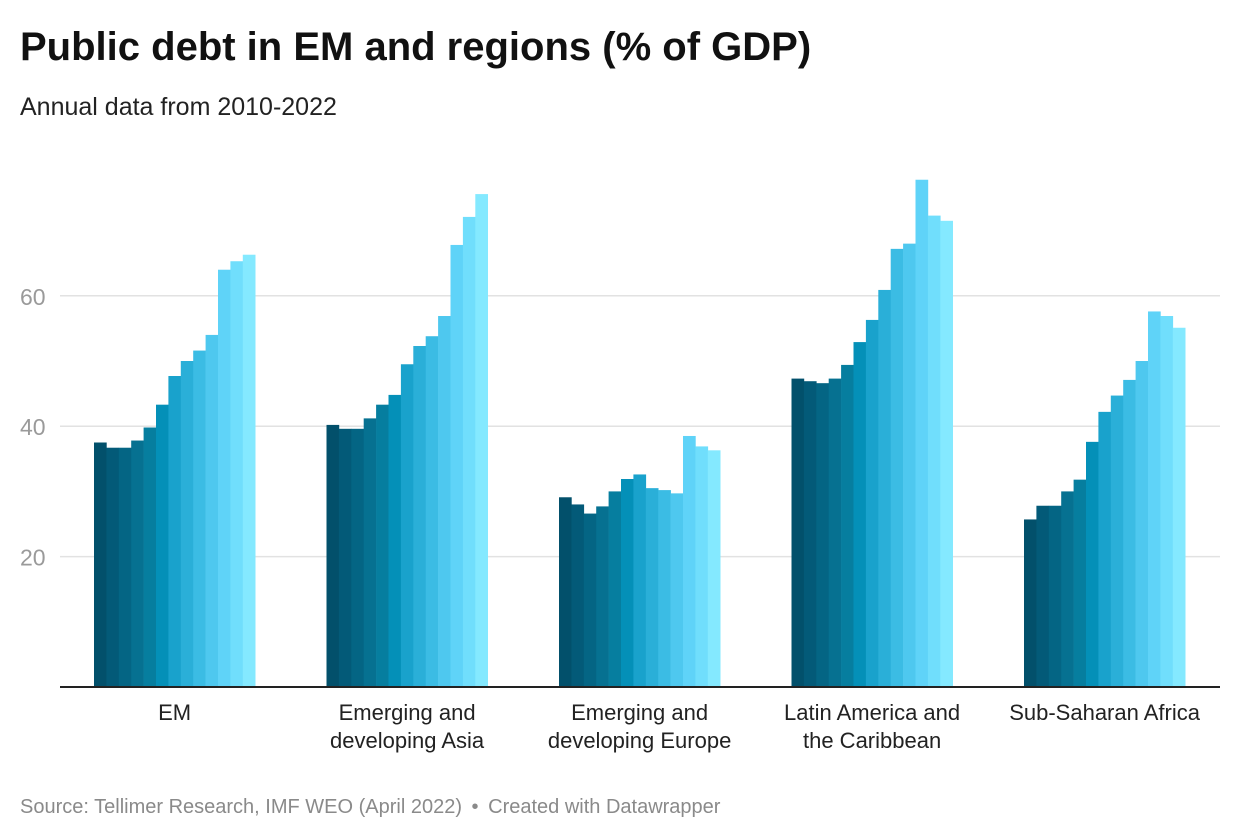  What do you see at coordinates (1092, 564) in the screenshot?
I see `bar-sub-saharan-africa-2015` at bounding box center [1092, 564].